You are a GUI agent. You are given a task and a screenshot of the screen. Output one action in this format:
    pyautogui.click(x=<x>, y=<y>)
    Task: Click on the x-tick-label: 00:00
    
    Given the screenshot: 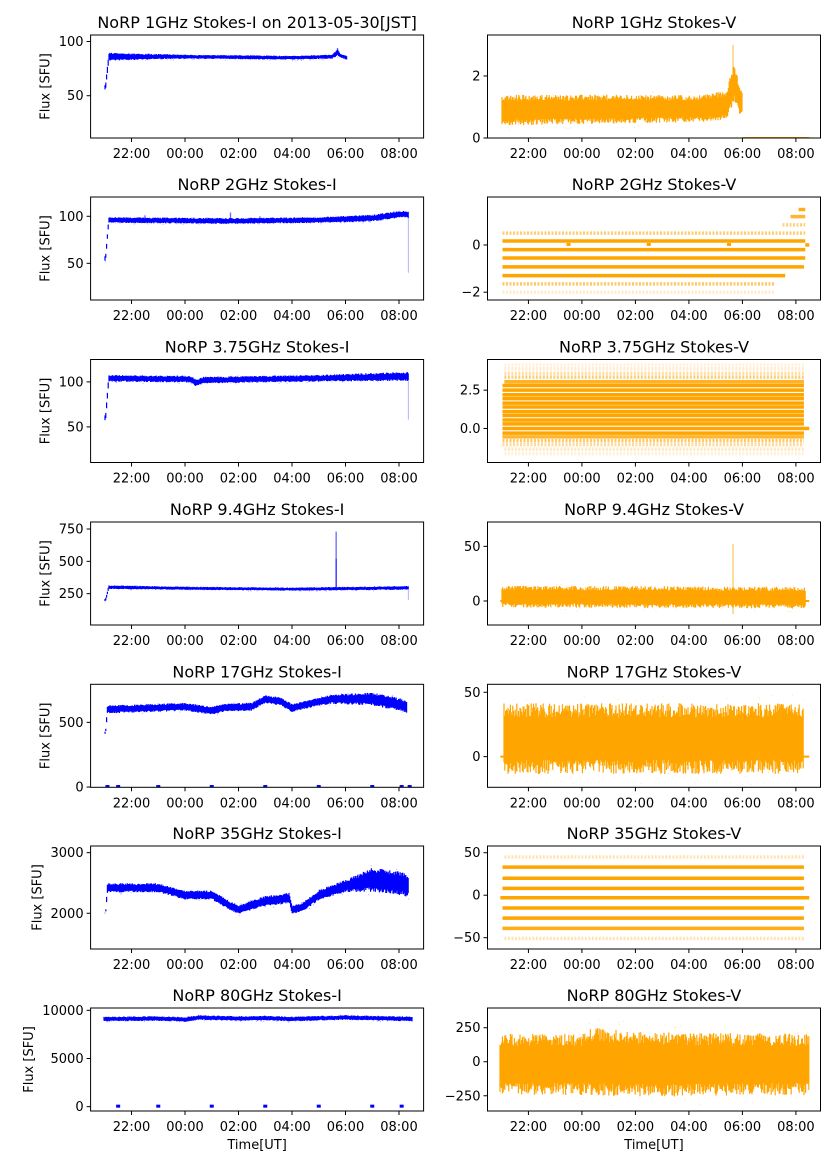 What is the action you would take?
    pyautogui.click(x=581, y=154)
    